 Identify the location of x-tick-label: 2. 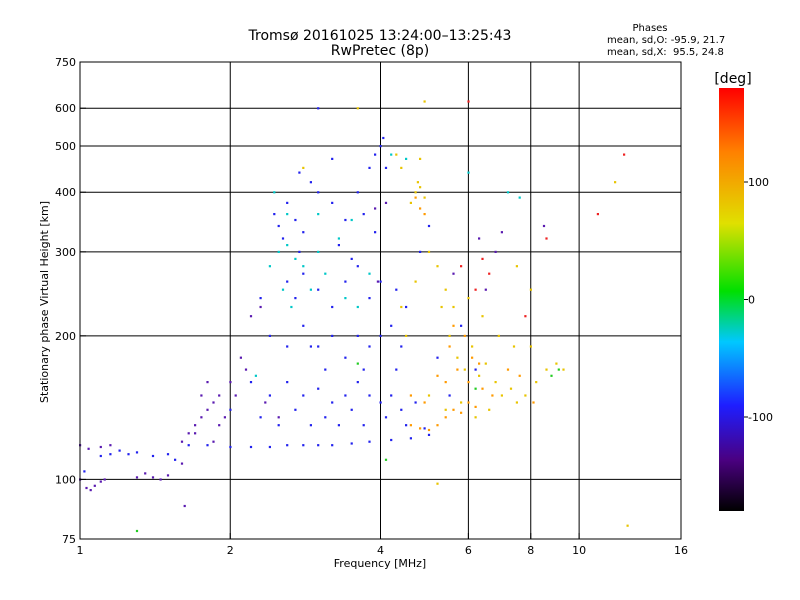
(230, 550).